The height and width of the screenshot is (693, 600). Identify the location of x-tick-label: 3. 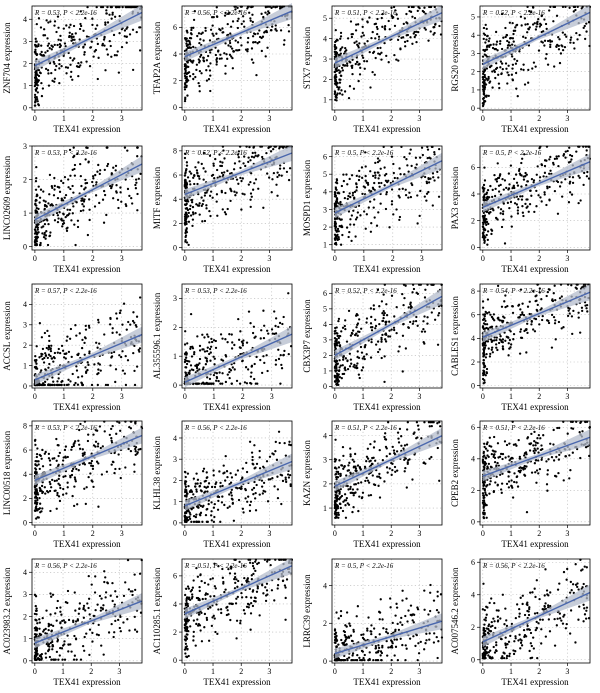
(122, 396).